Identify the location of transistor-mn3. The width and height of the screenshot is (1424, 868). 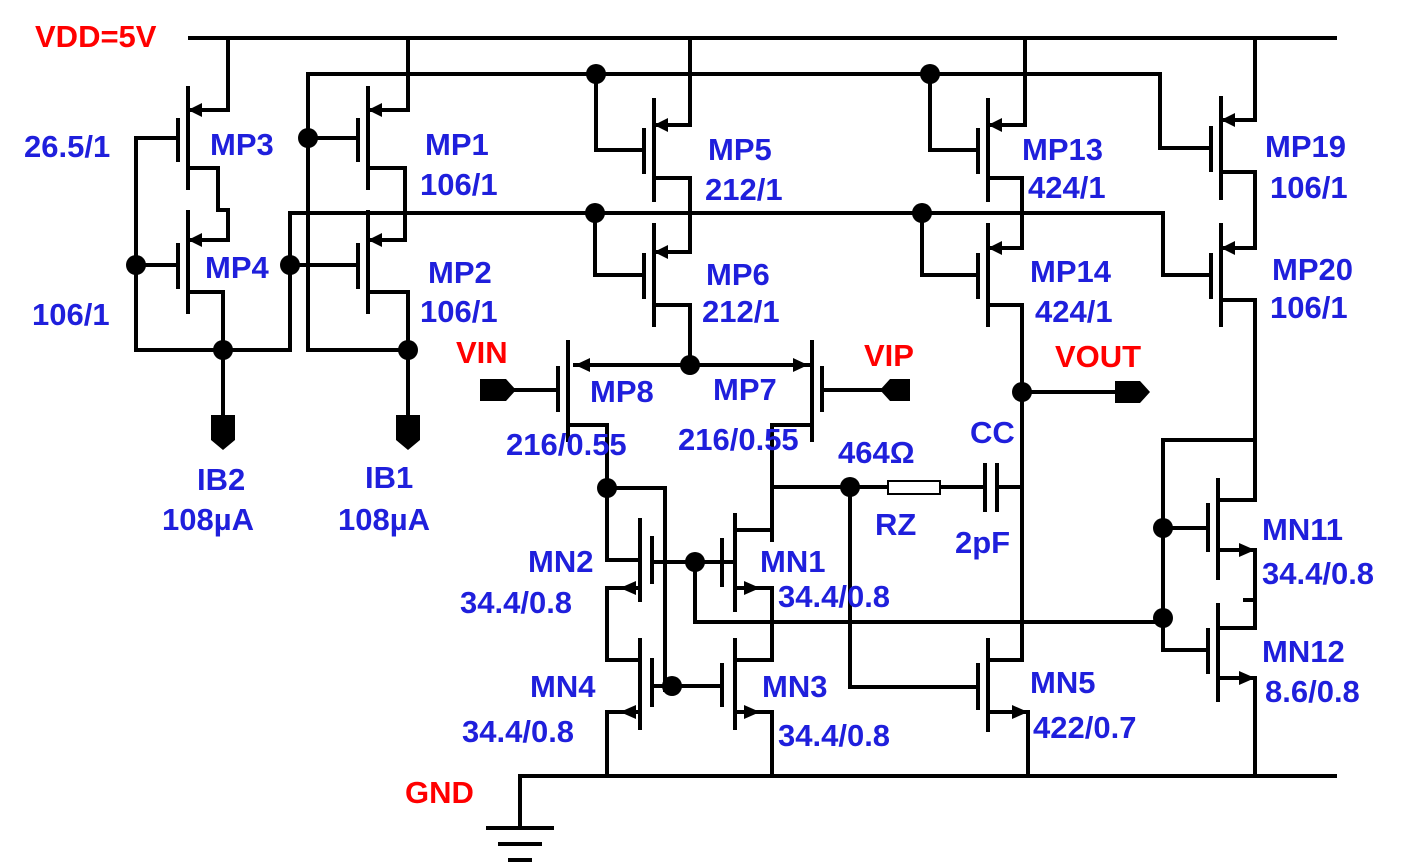
(747, 708).